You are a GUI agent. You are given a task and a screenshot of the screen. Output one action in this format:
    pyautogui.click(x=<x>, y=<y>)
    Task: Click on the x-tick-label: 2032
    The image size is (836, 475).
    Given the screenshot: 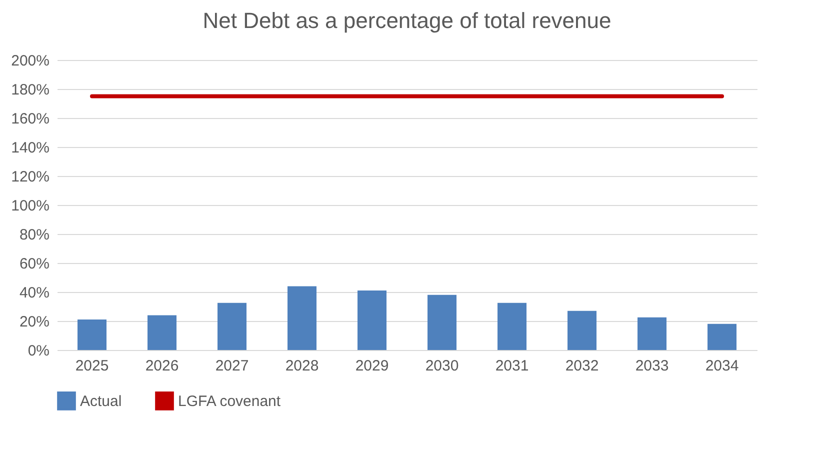 What is the action you would take?
    pyautogui.click(x=582, y=366)
    